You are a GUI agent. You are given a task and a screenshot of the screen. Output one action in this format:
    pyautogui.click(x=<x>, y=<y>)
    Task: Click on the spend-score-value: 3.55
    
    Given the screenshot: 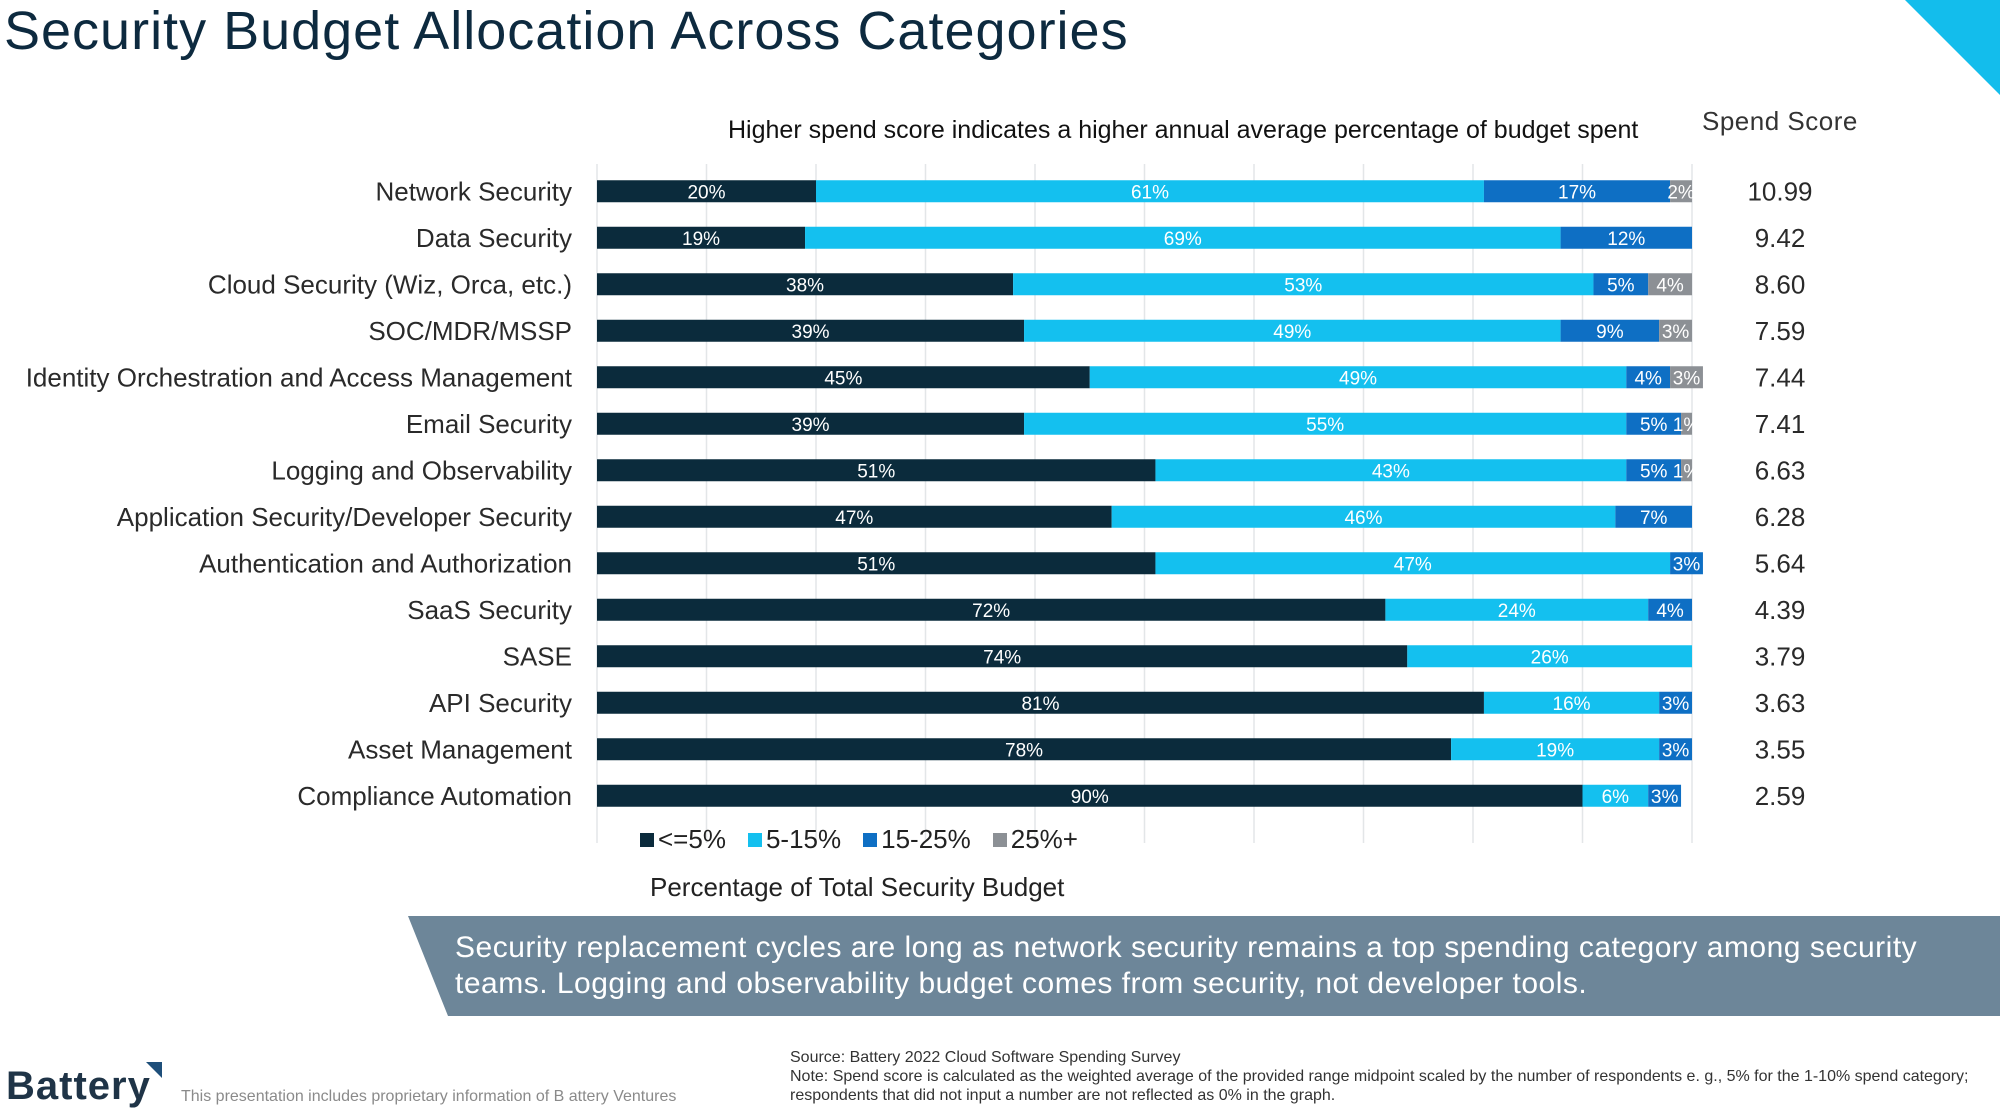 What is the action you would take?
    pyautogui.click(x=1780, y=749)
    